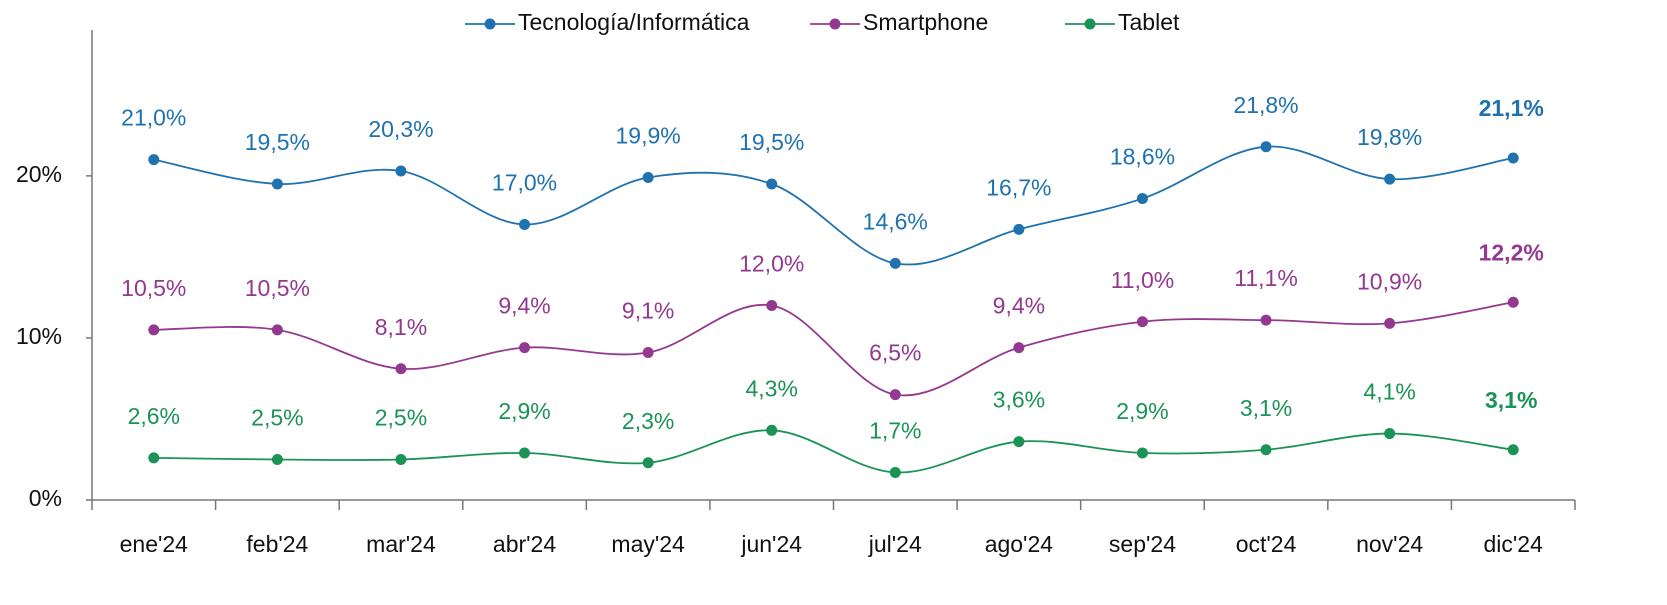  I want to click on x-tick-label: ago'24, so click(1019, 544).